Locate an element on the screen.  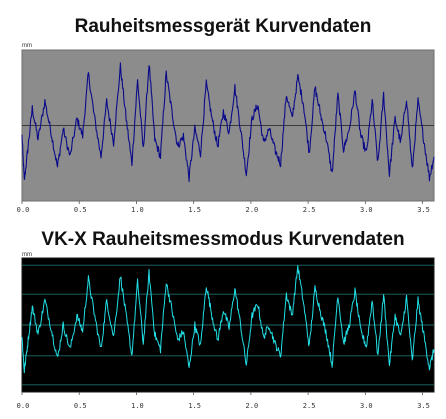
x-tick-label-2-0: 0.0 is located at coordinates (23, 406).